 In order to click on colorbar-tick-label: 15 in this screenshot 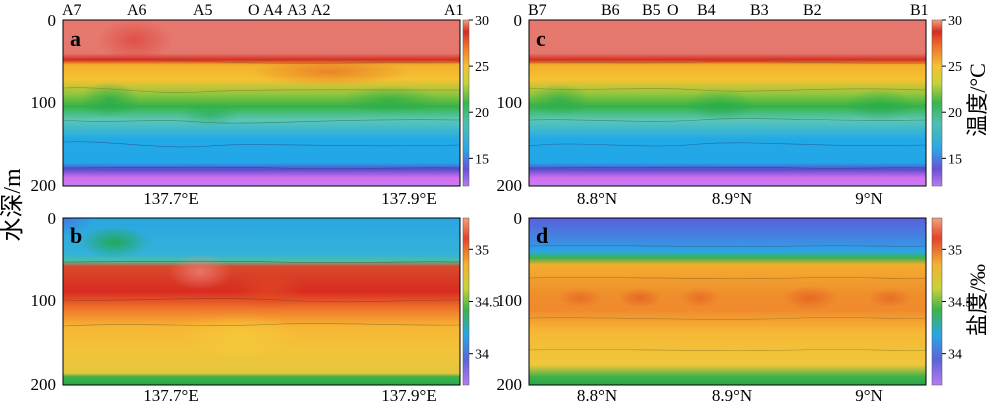, I will do `click(955, 159)`.